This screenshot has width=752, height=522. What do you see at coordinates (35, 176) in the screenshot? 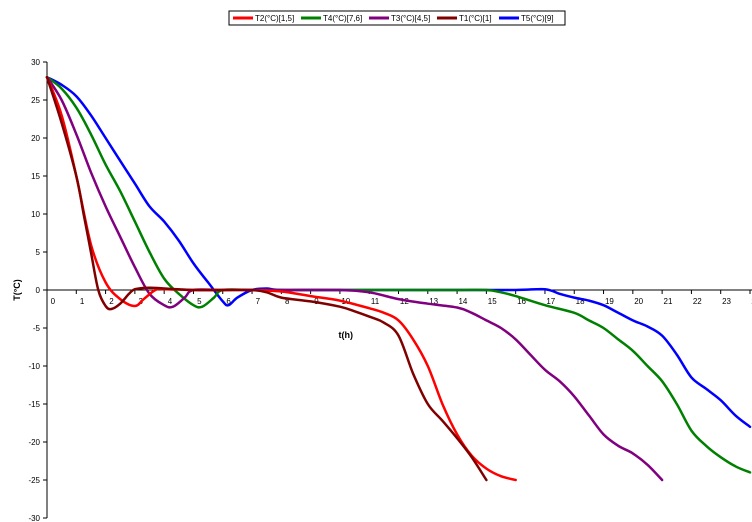
I see `y-tick-label: 15` at bounding box center [35, 176].